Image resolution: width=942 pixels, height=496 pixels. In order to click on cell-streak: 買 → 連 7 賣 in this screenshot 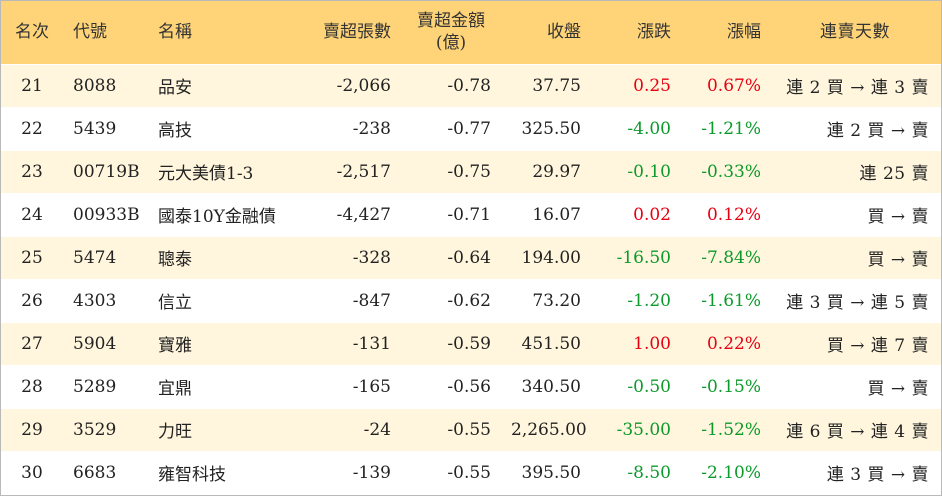, I will do `click(856, 343)`.